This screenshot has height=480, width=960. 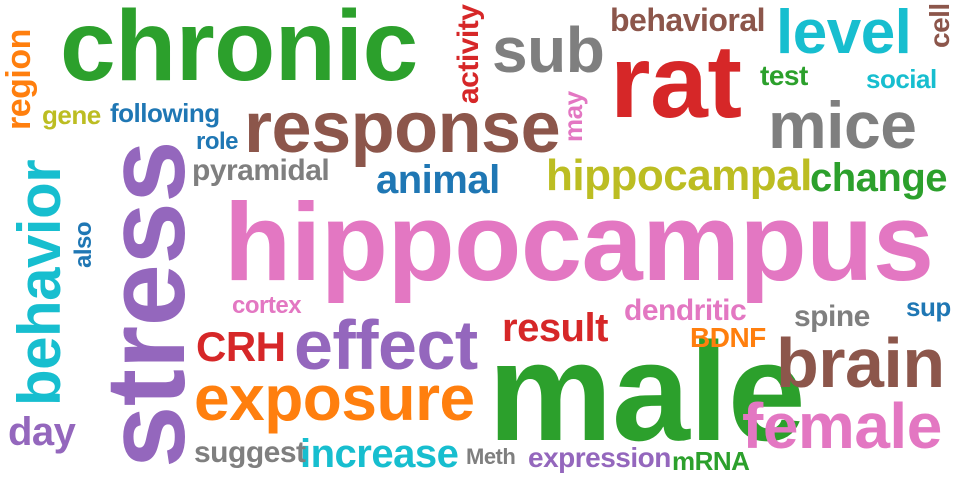 I want to click on word-mrna: mRNA, so click(x=711, y=461).